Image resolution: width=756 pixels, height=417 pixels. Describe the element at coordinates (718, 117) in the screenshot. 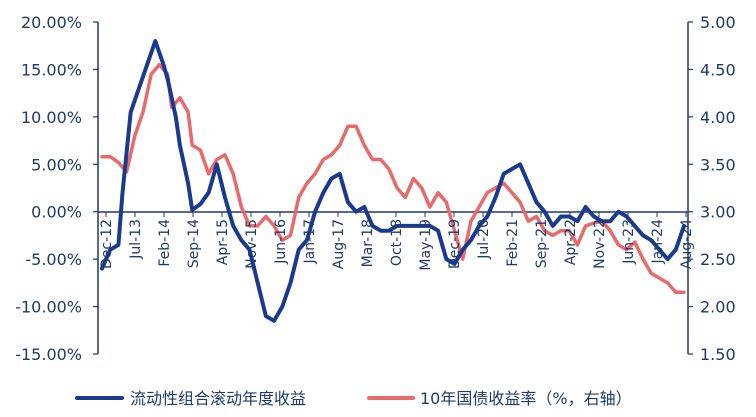

I see `y-right-tick-label: 4.00` at that location.